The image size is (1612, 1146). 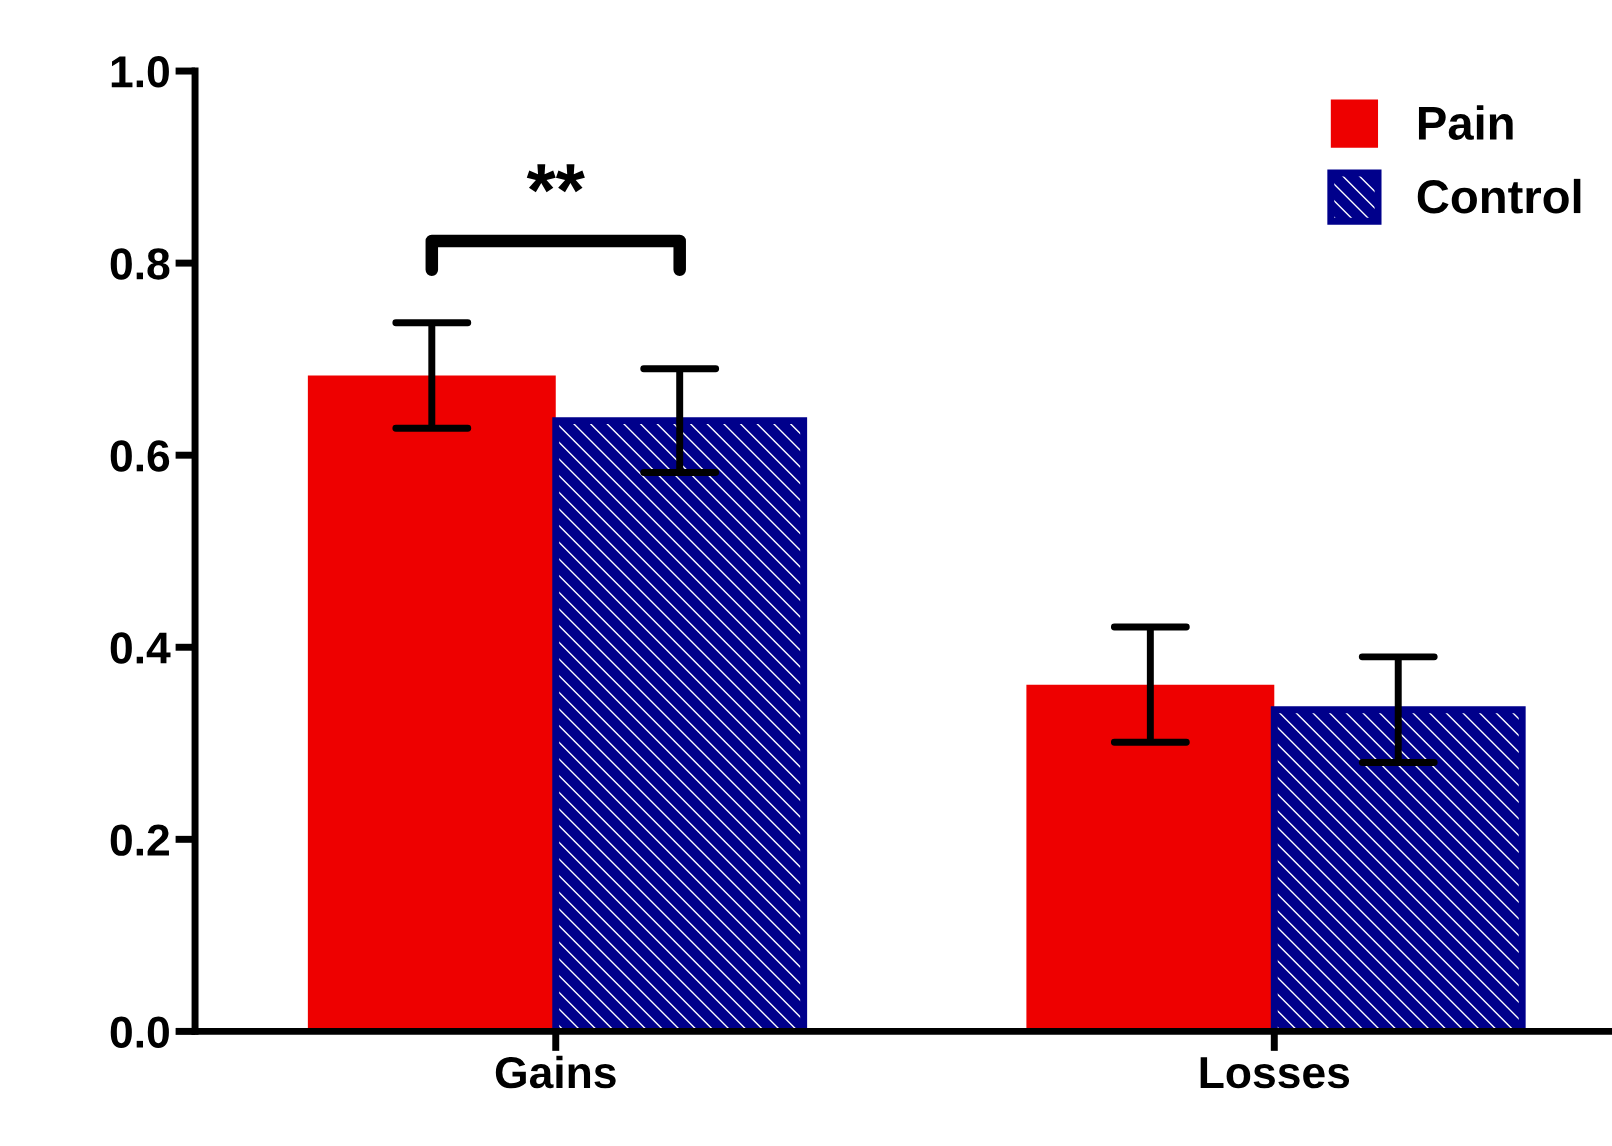 What do you see at coordinates (140, 72) in the screenshot?
I see `y-tick-label: 1.0` at bounding box center [140, 72].